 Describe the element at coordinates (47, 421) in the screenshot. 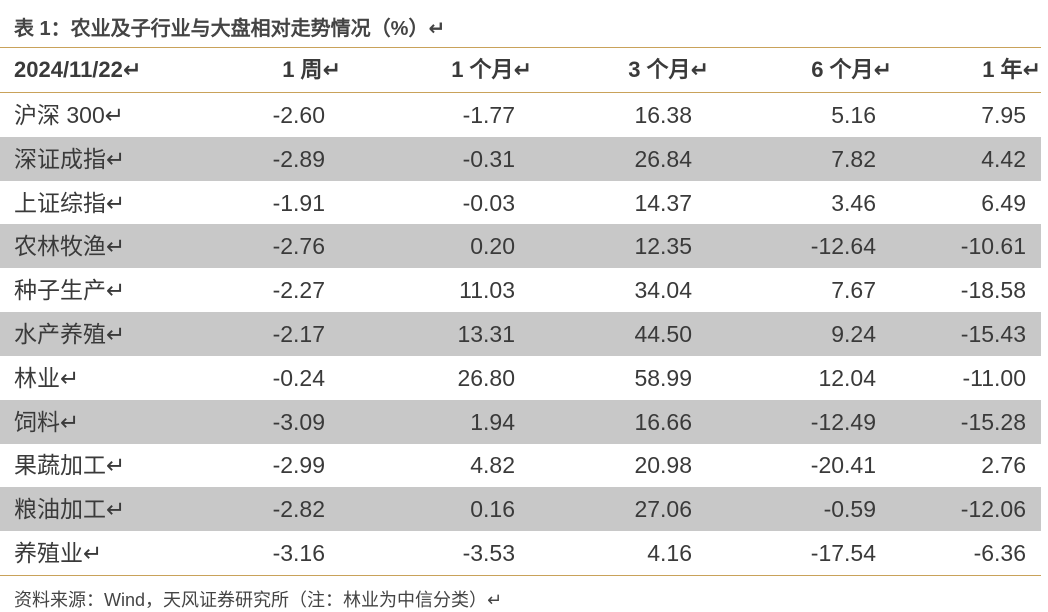

I see `row-label: 饲料↵` at that location.